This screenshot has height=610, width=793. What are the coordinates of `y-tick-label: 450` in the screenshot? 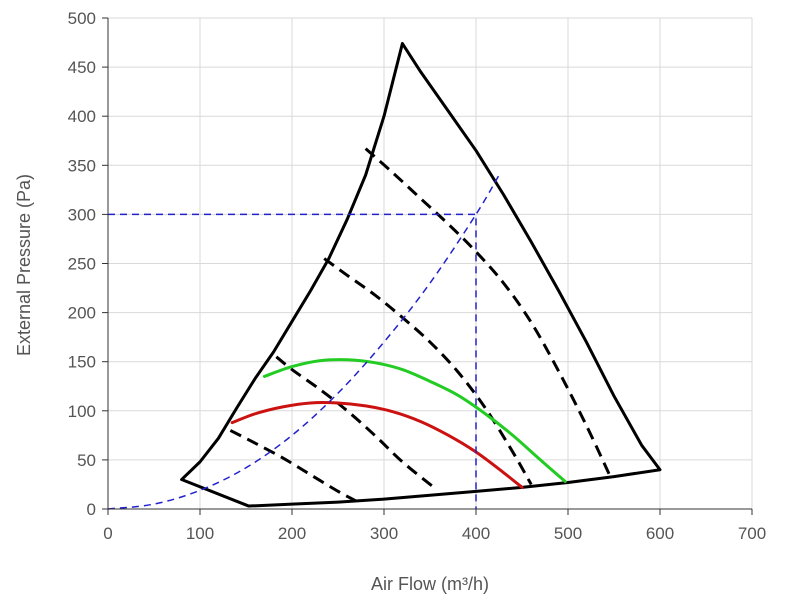 It's located at (82, 67).